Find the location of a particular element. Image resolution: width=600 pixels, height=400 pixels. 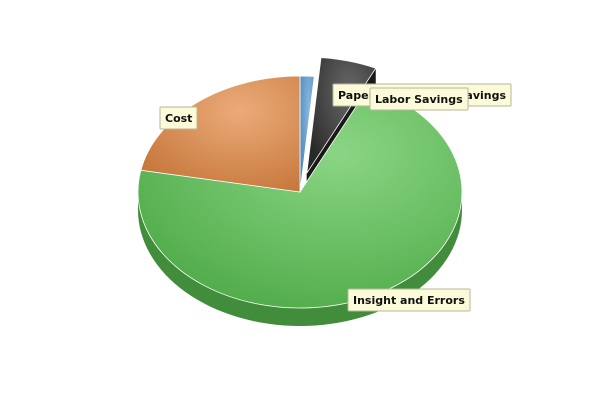

label-cost: Cost is located at coordinates (178, 118).